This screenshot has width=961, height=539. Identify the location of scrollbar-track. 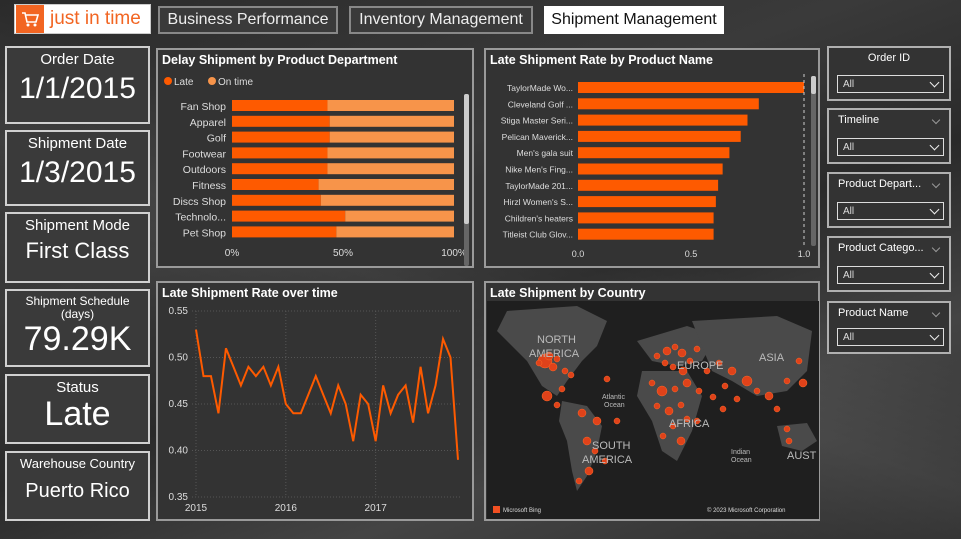
(813, 161).